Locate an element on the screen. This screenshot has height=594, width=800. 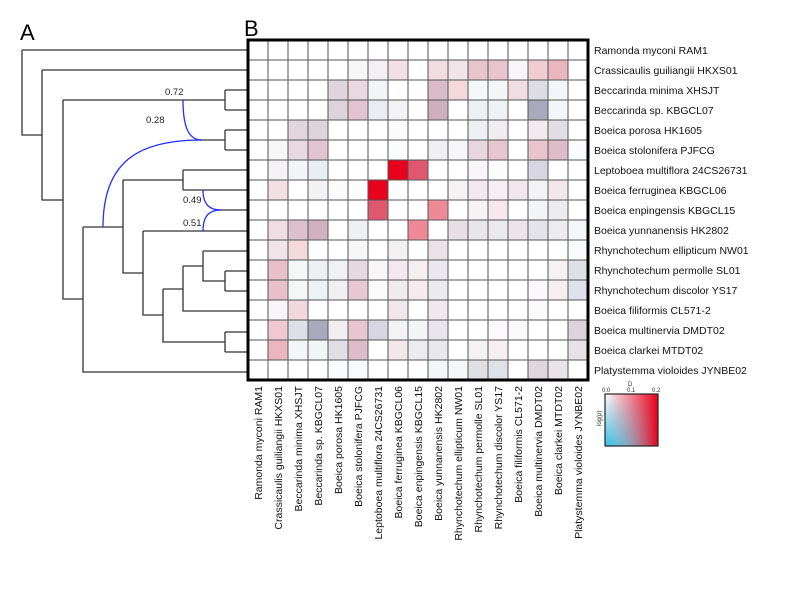
legend-ylabel: log(p) is located at coordinates (600, 418).